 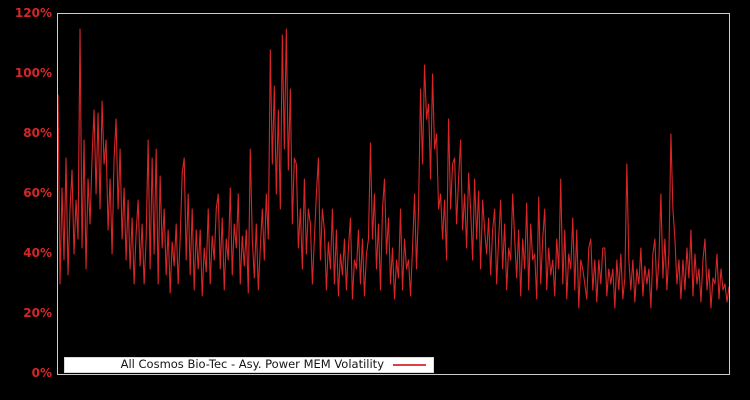 I want to click on y-tick-label: 100%, so click(x=33, y=73).